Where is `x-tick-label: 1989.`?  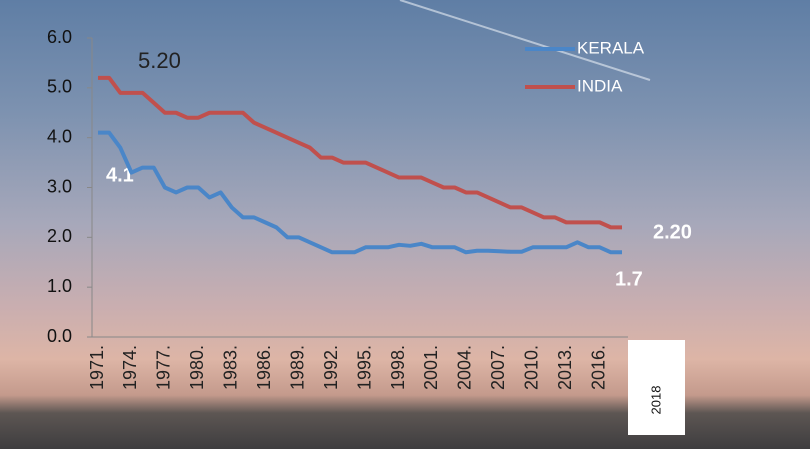
x-tick-label: 1989. is located at coordinates (297, 367).